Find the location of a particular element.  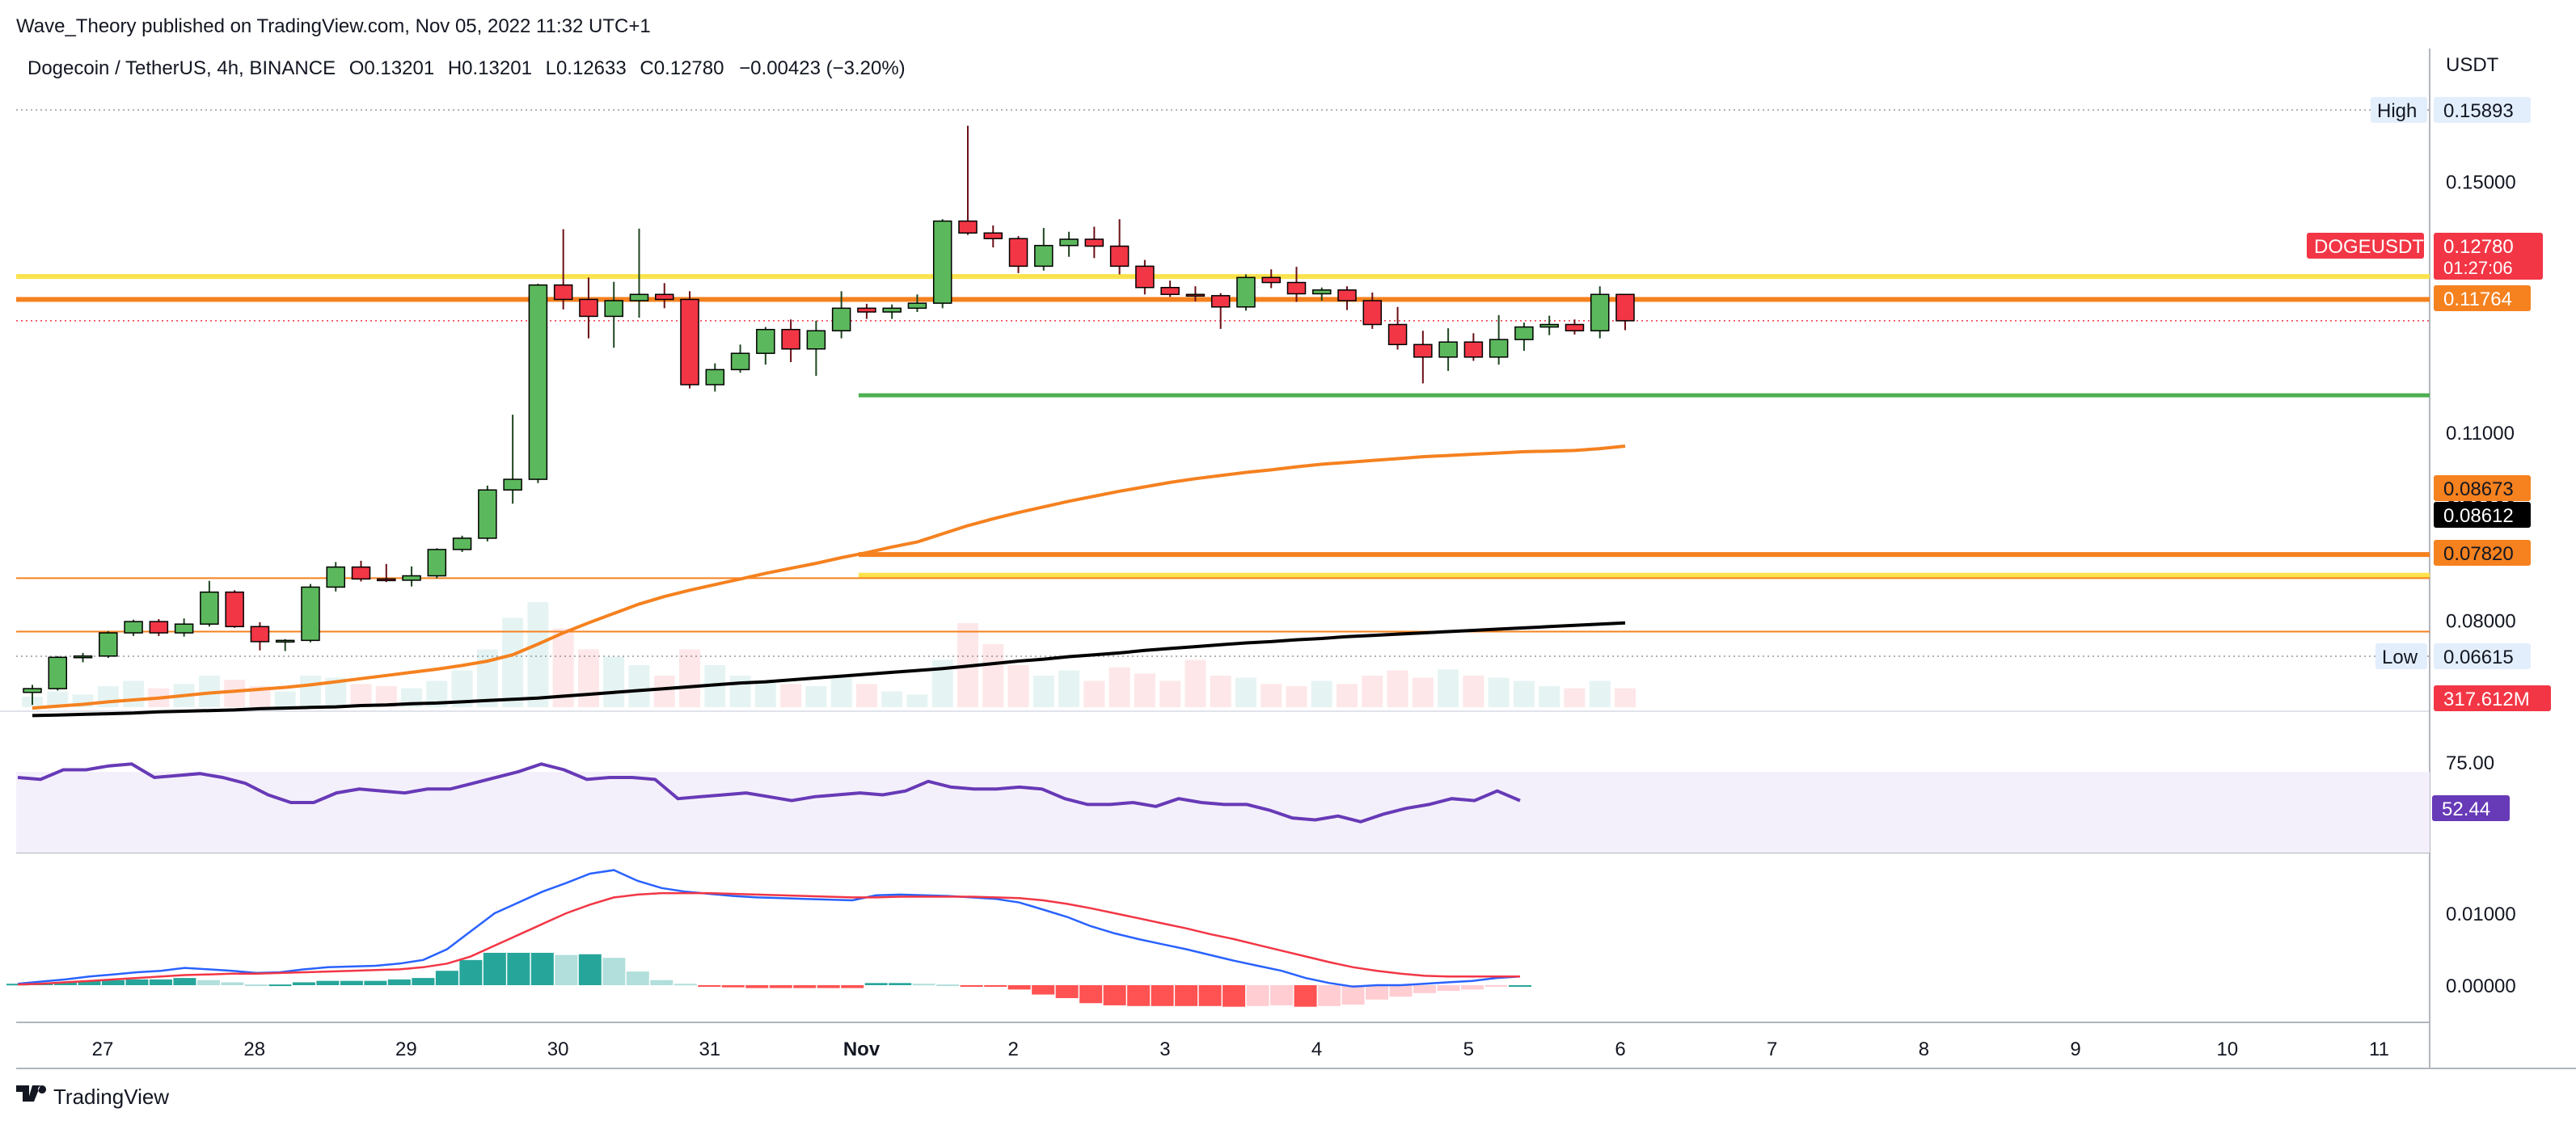

ma50-line is located at coordinates (829, 578).